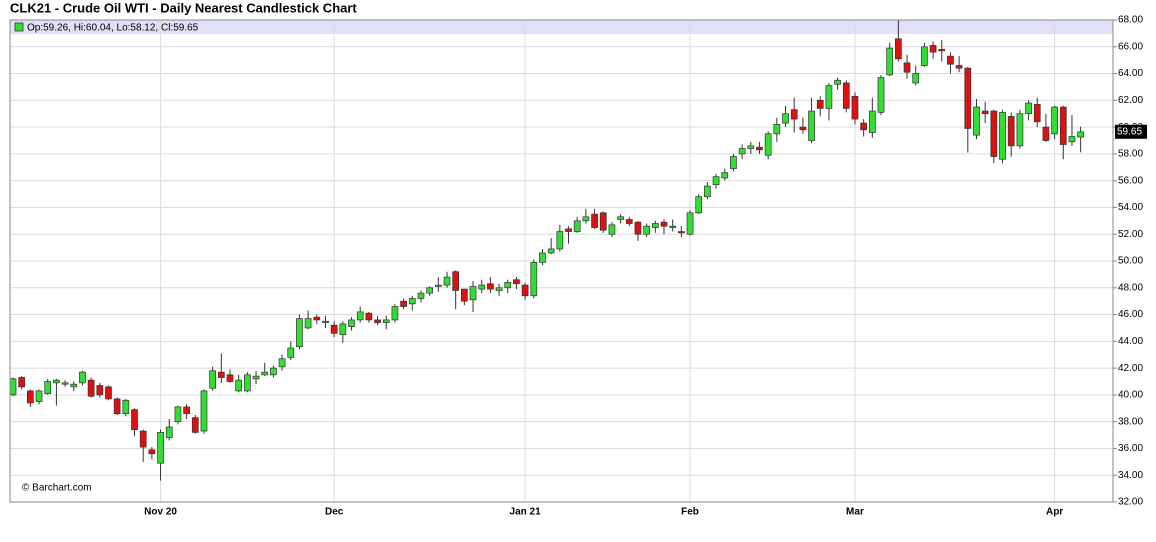  I want to click on y-tick-label: 36.00, so click(1130, 448).